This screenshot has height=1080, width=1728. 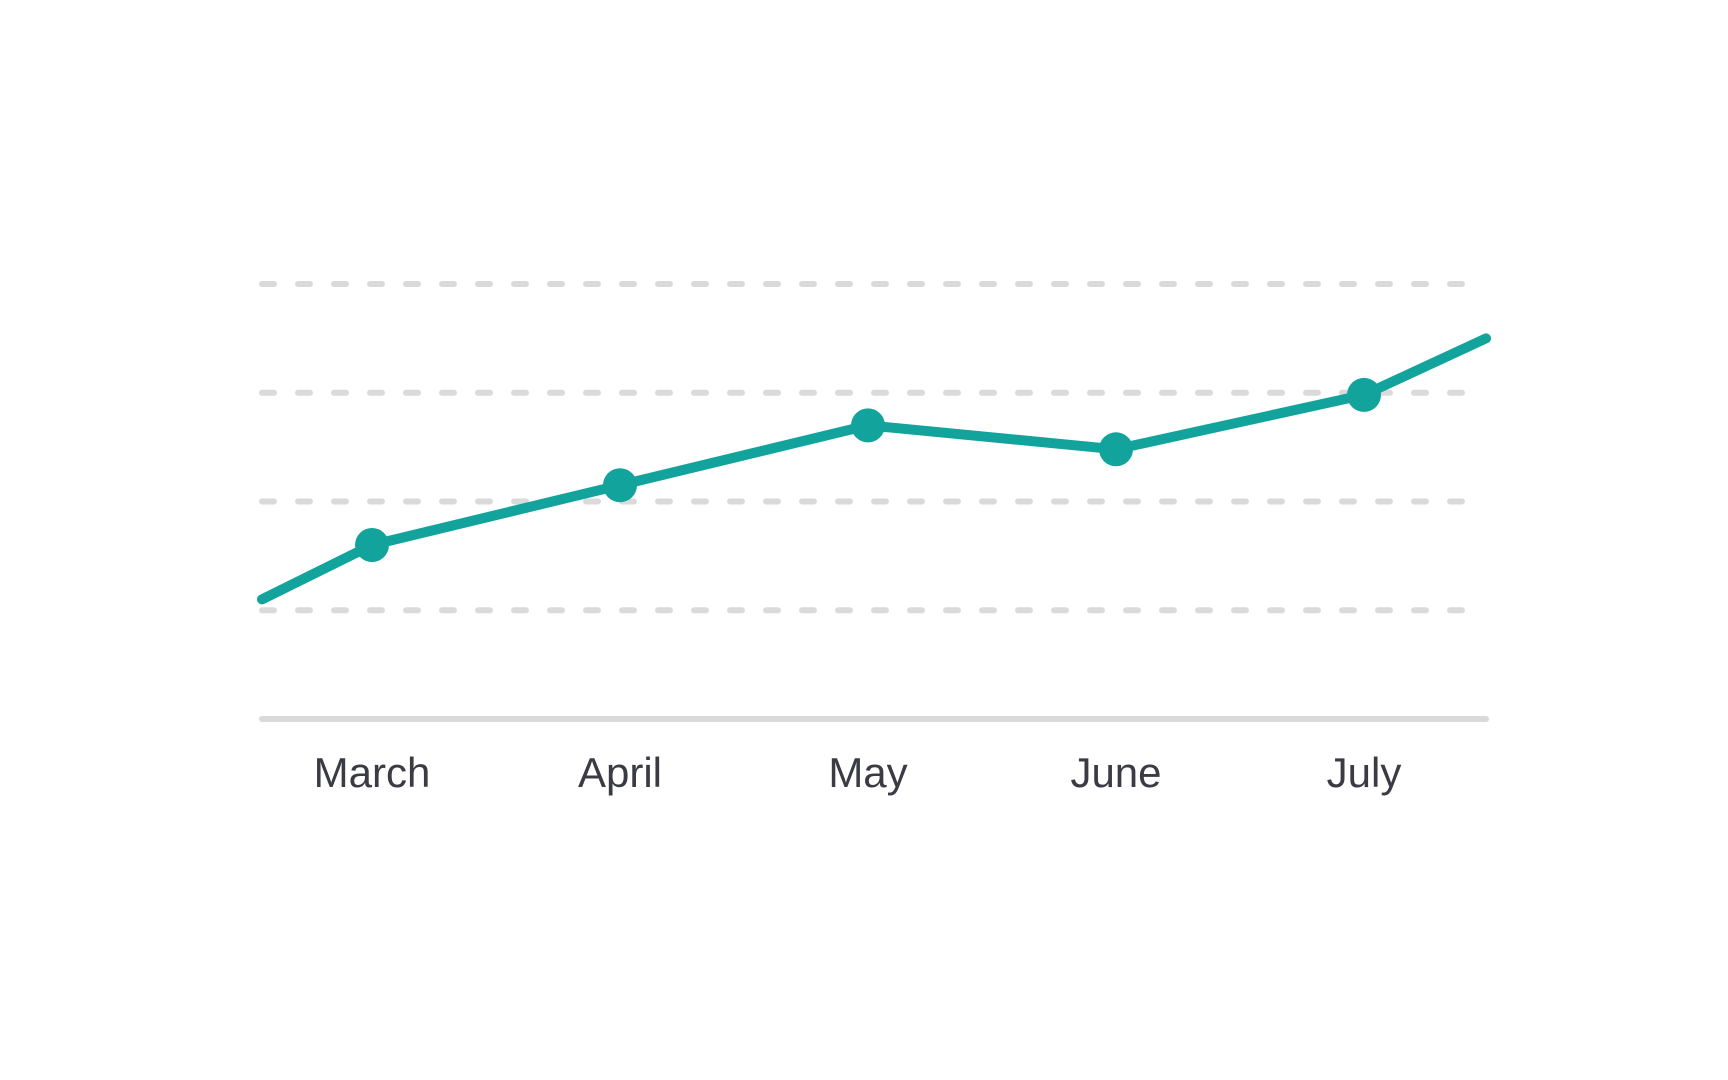 I want to click on data-point-july, so click(x=1364, y=394).